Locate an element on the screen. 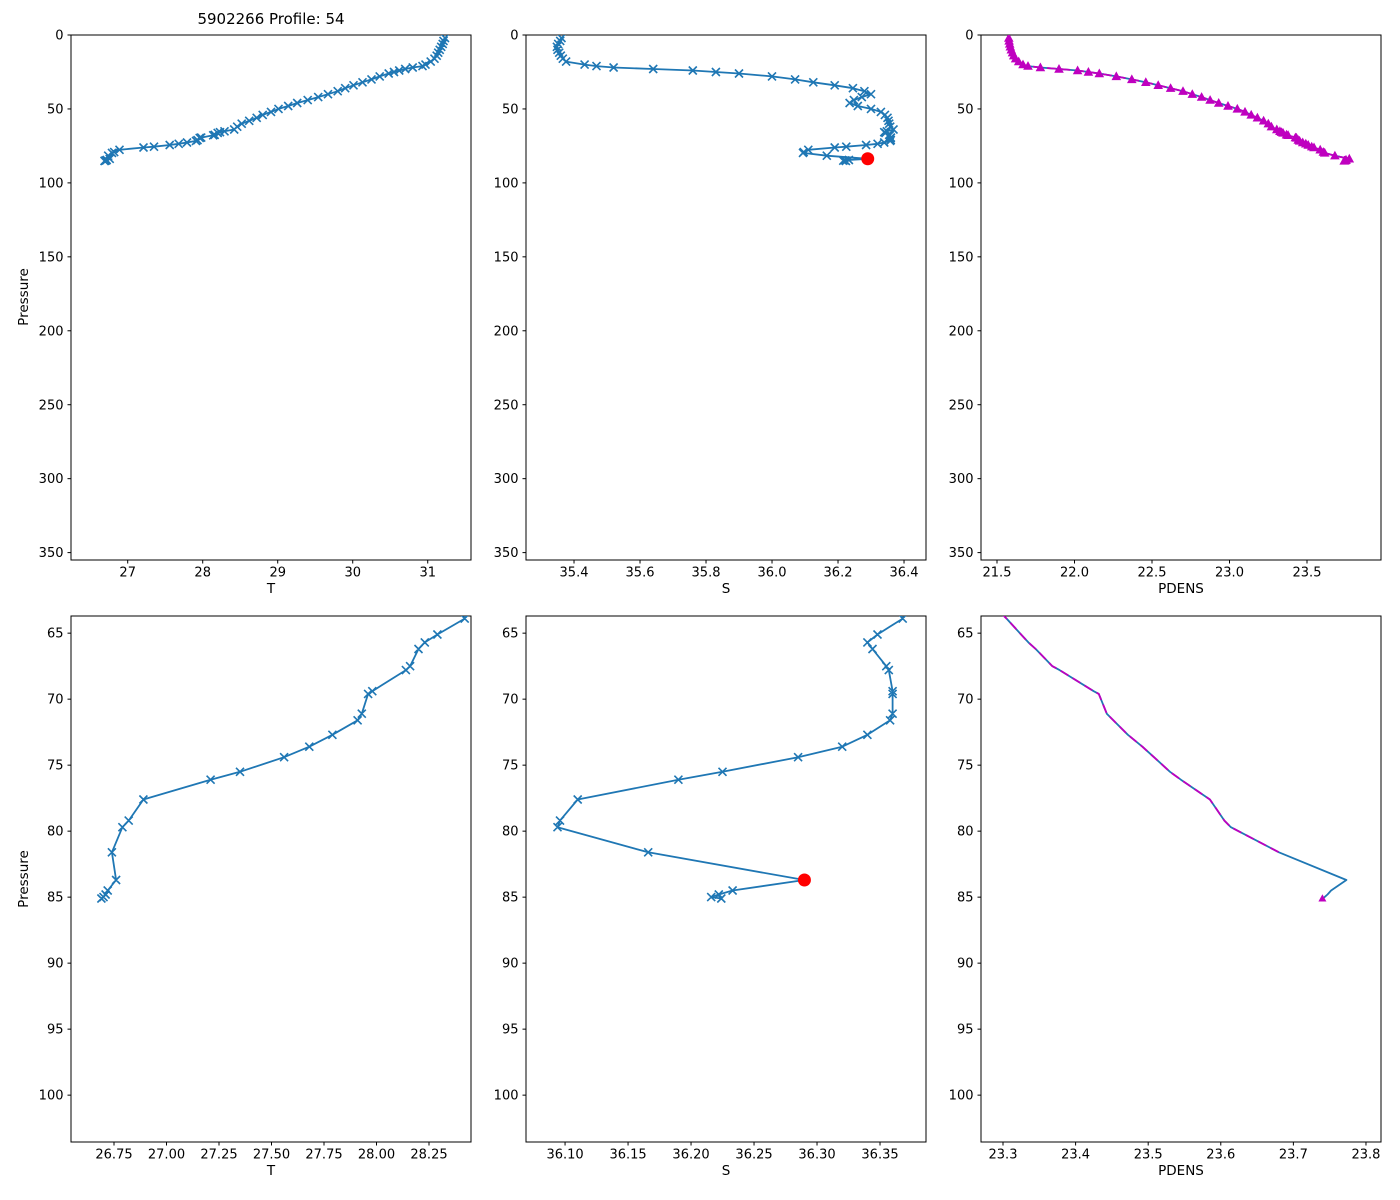  x-tick-label: 28 is located at coordinates (202, 573).